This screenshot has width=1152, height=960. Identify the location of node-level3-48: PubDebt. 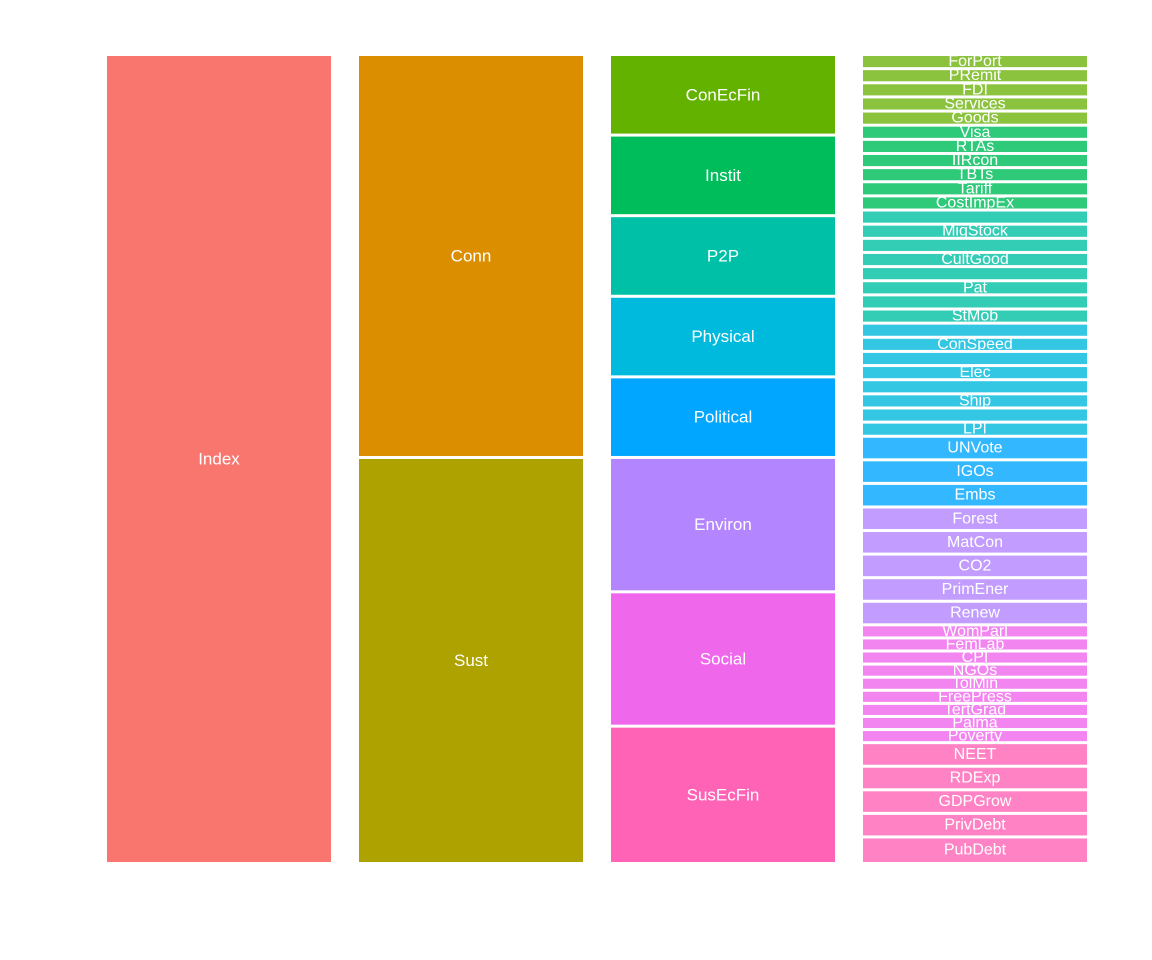
(975, 850).